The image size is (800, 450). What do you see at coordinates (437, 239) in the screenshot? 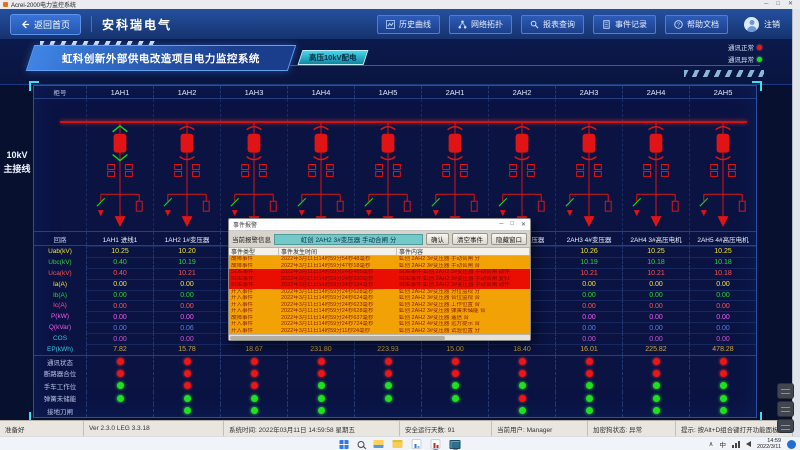
I see `confirm-button: 确认` at bounding box center [437, 239].